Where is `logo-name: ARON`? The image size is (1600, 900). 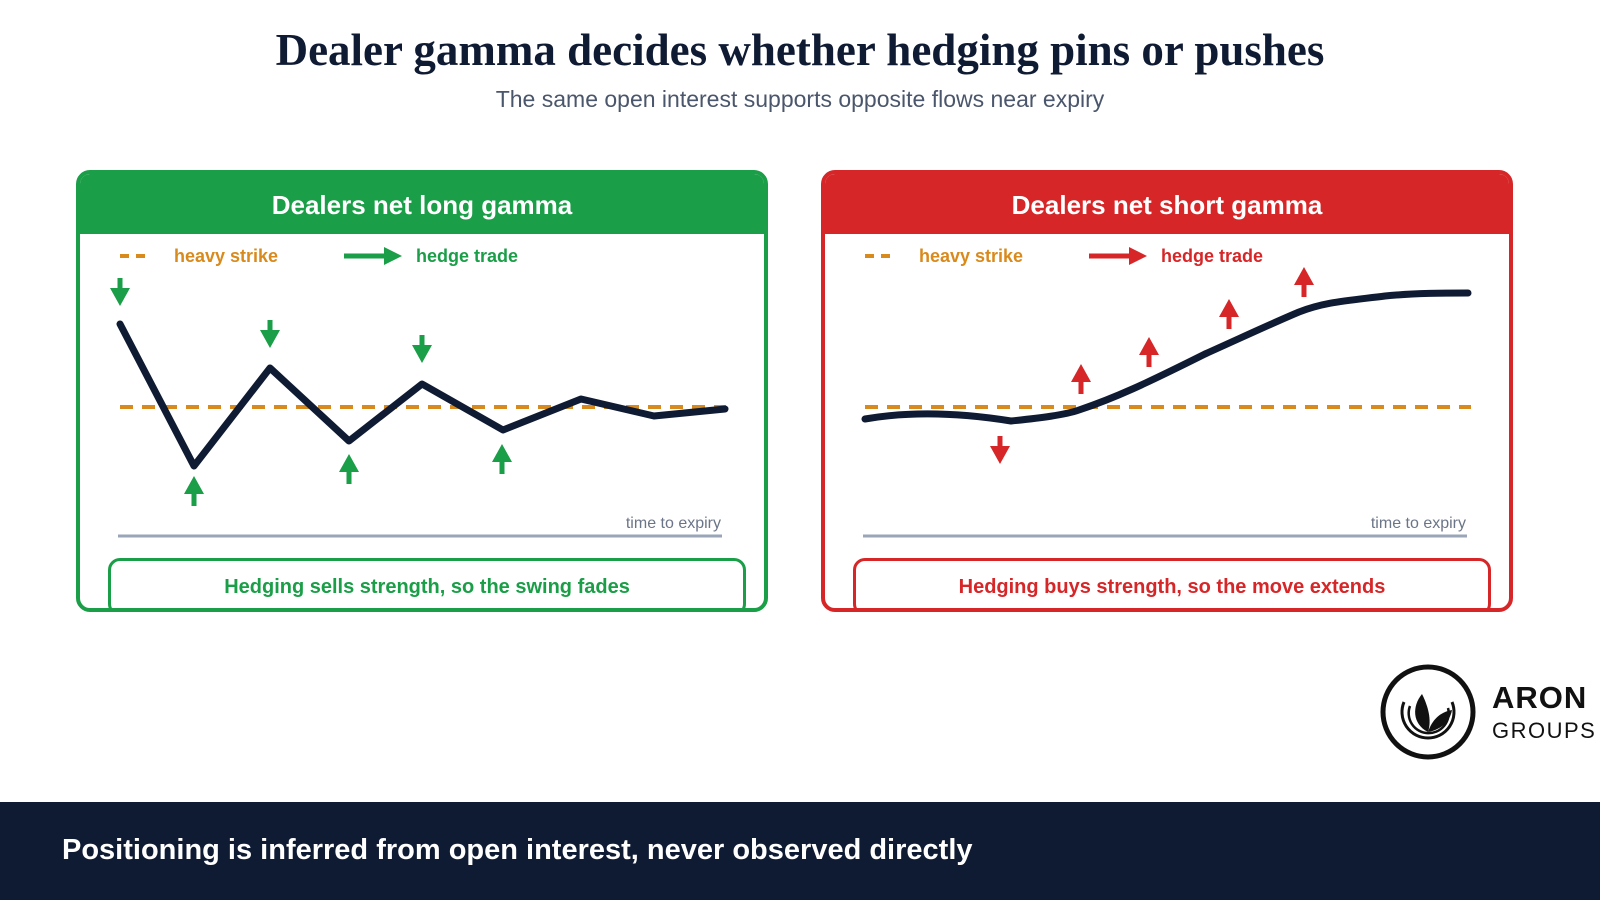
logo-name: ARON is located at coordinates (1540, 697).